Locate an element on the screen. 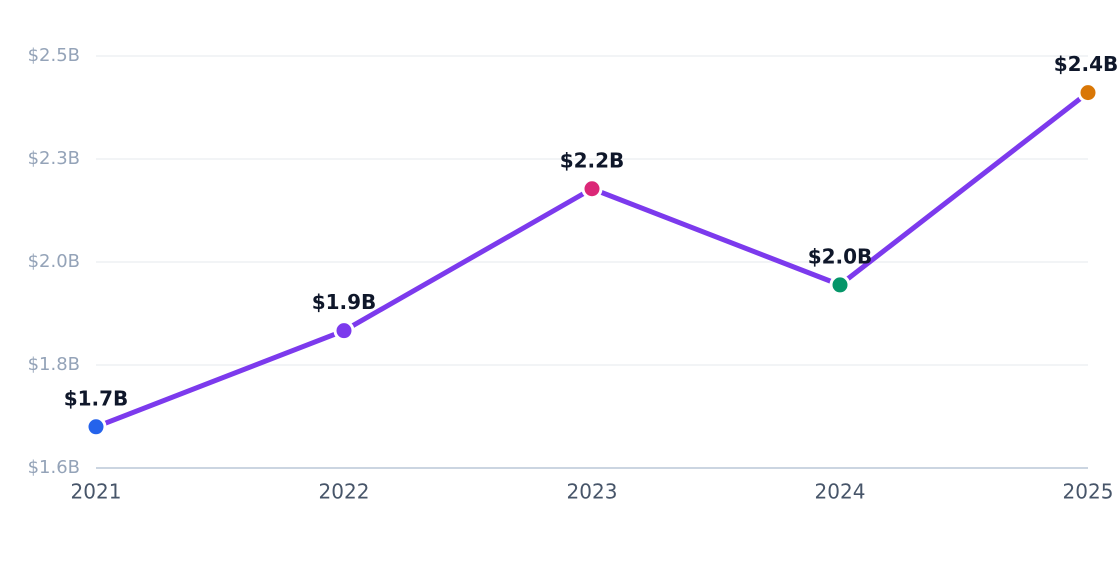  x-tick-label: 2023 is located at coordinates (592, 492).